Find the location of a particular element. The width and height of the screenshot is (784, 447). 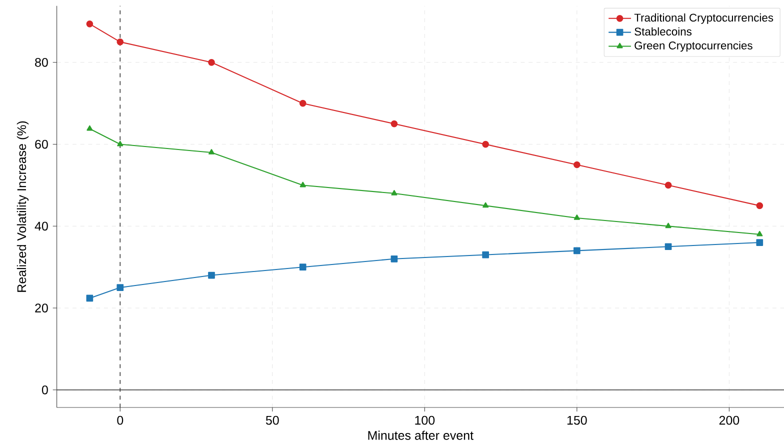

x-tick-label: 150 is located at coordinates (577, 420).